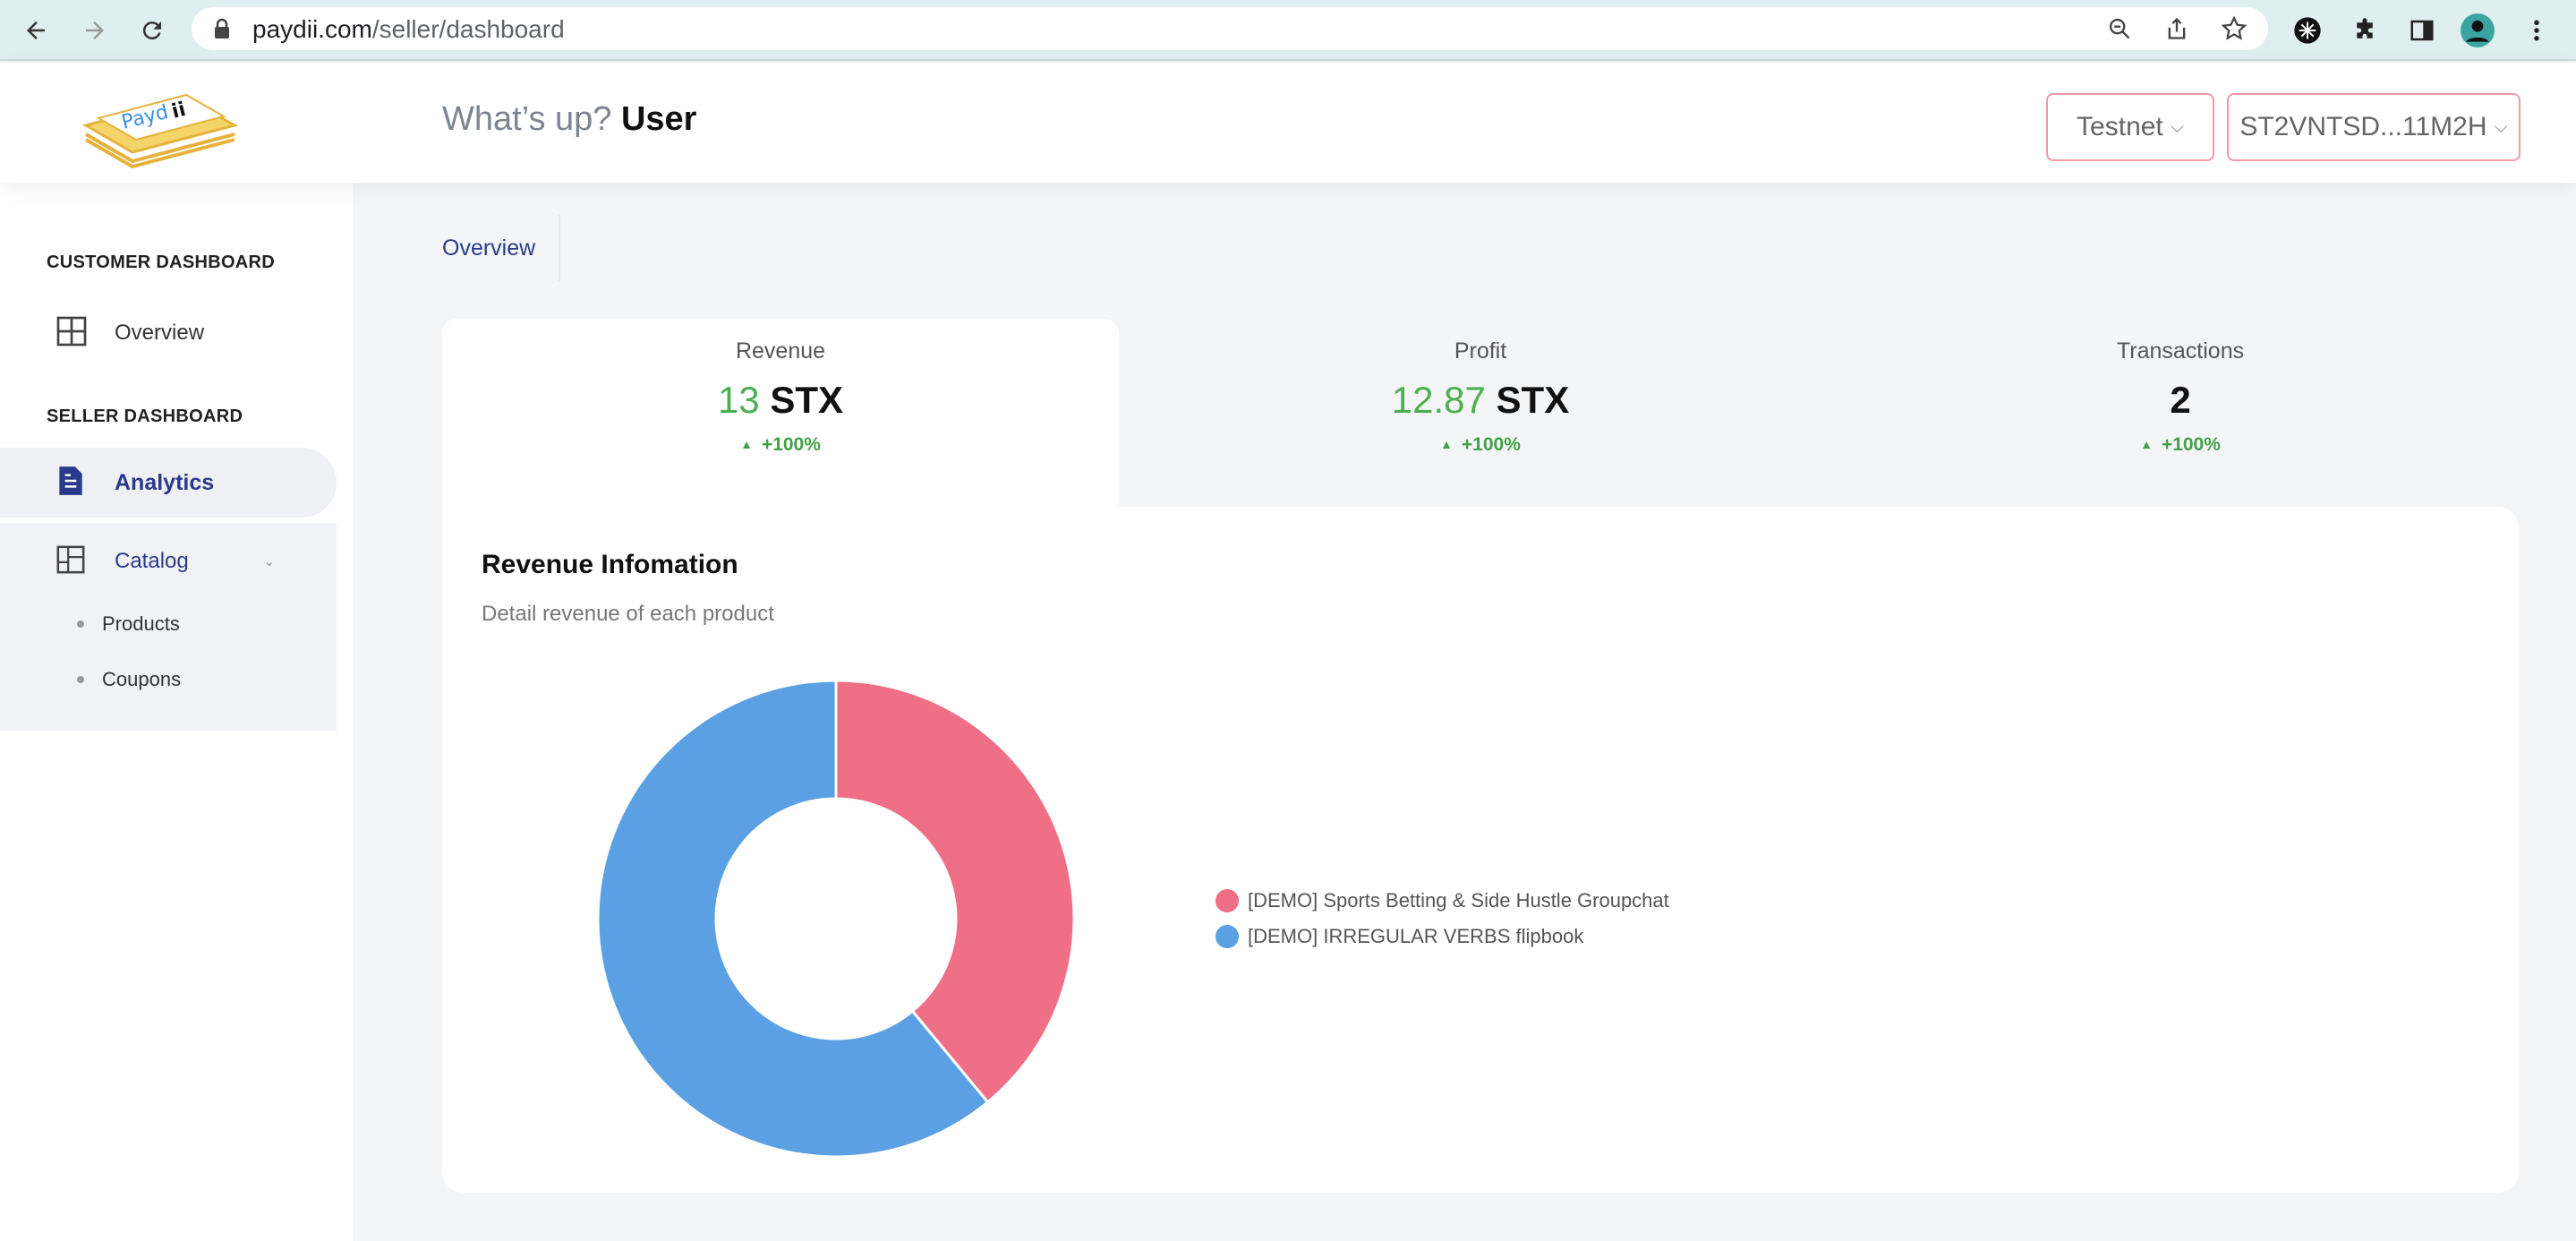 The width and height of the screenshot is (2576, 1241). Describe the element at coordinates (780, 351) in the screenshot. I see `stat-title: Revenue` at that location.